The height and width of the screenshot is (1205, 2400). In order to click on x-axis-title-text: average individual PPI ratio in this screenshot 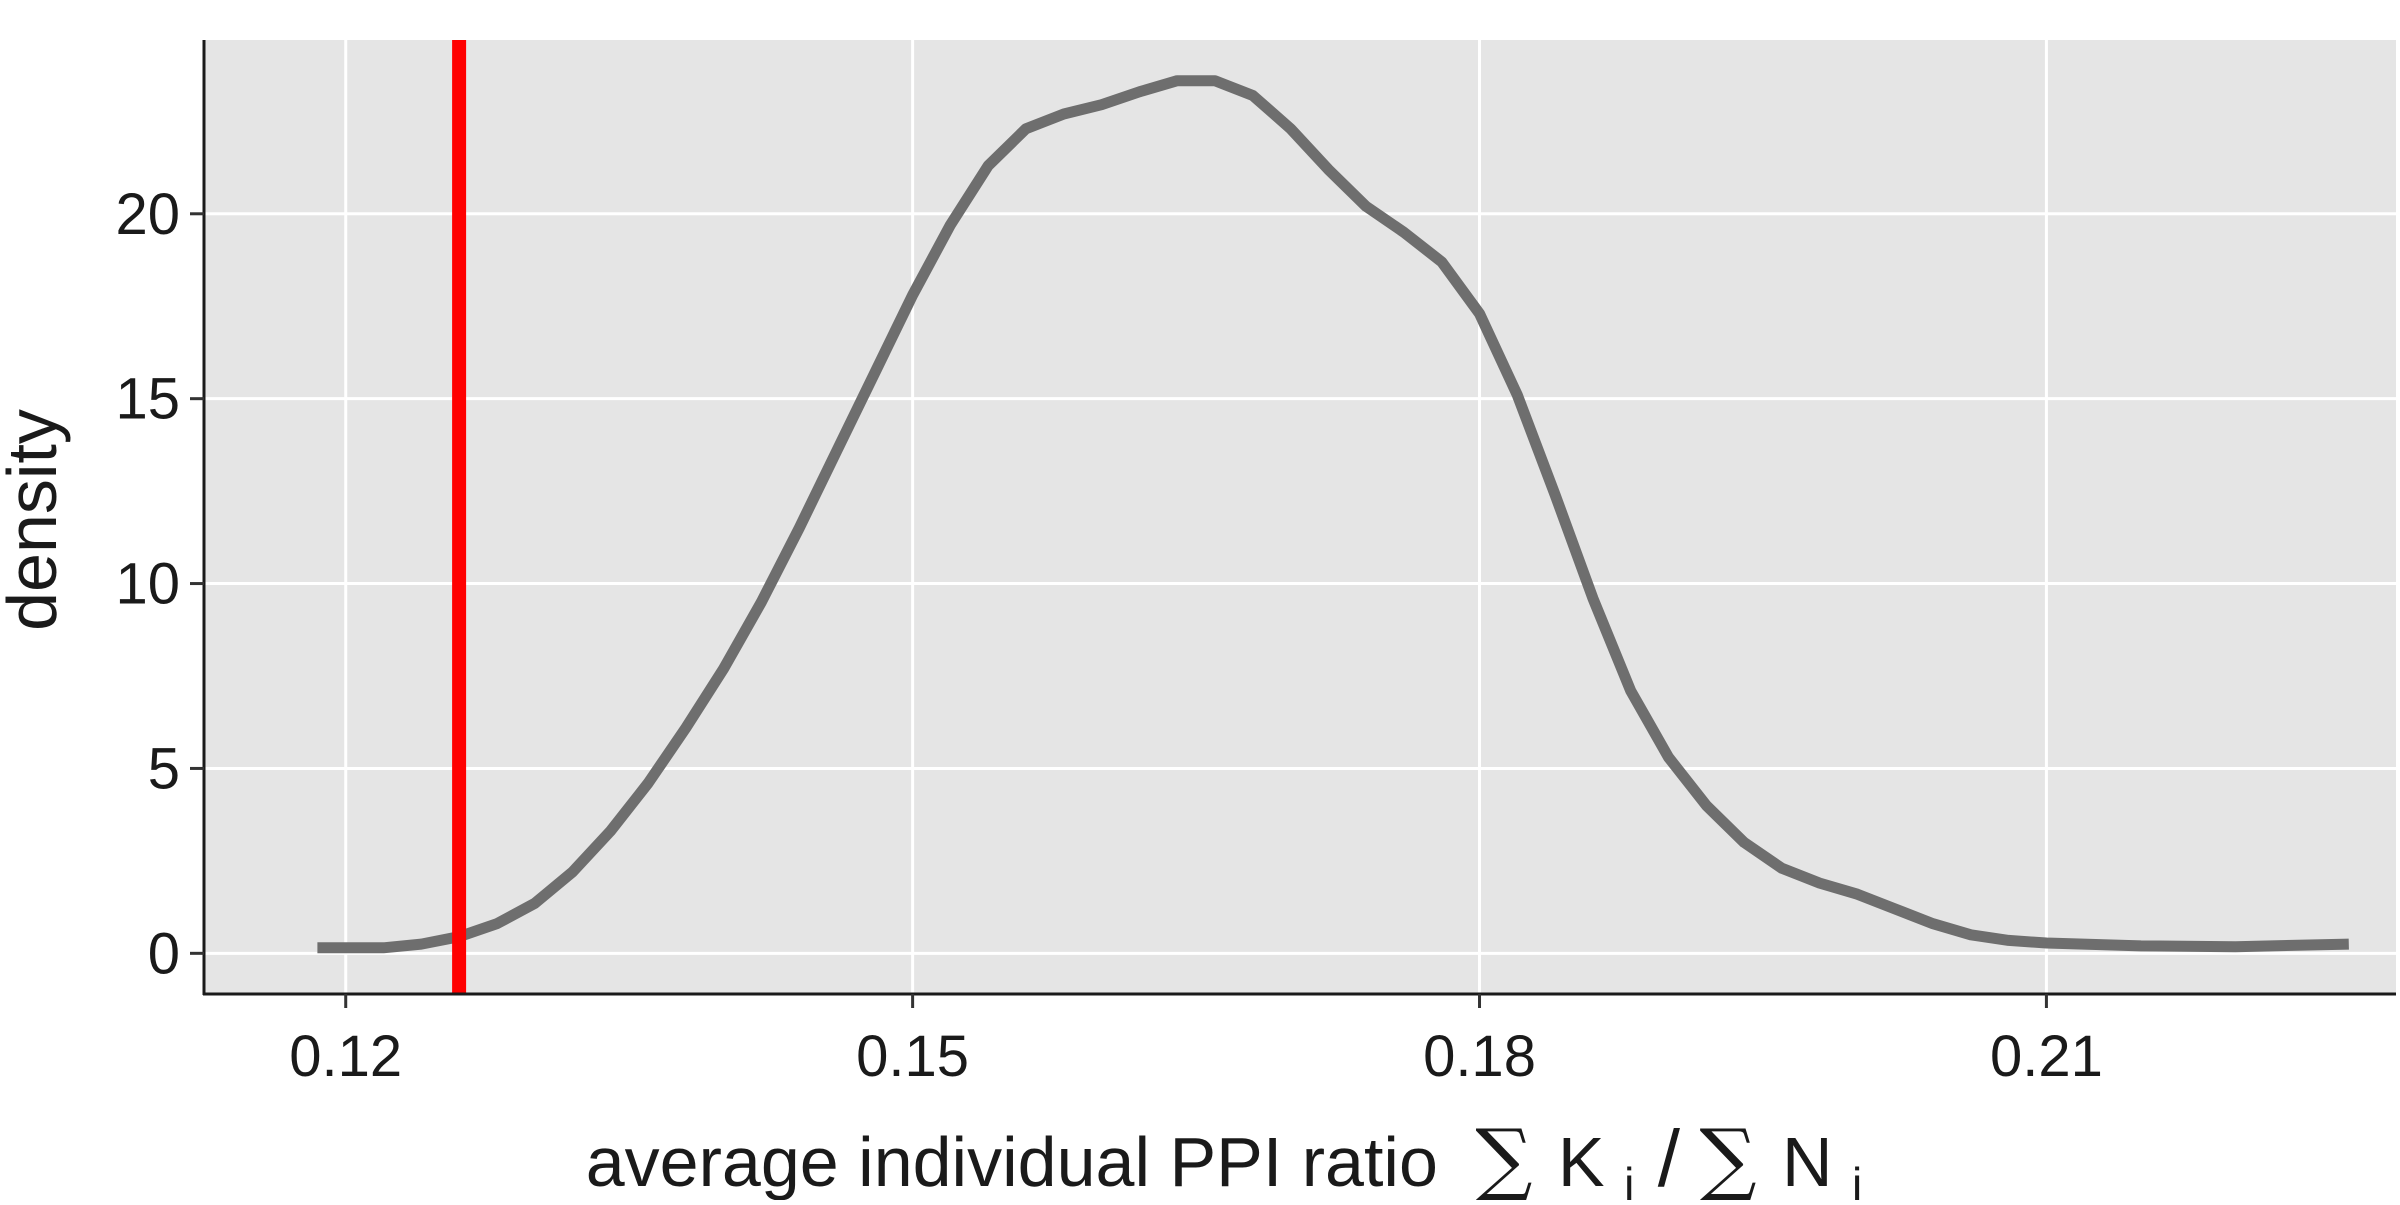, I will do `click(1012, 1161)`.